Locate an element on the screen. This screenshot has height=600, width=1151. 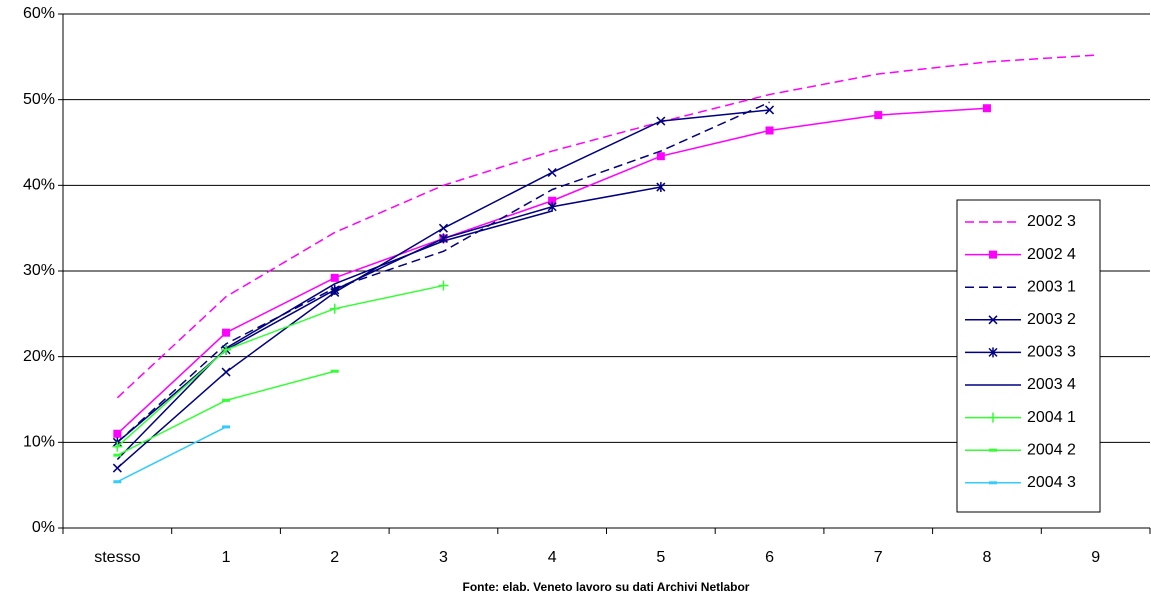
x-tick-label: 9 is located at coordinates (1095, 557).